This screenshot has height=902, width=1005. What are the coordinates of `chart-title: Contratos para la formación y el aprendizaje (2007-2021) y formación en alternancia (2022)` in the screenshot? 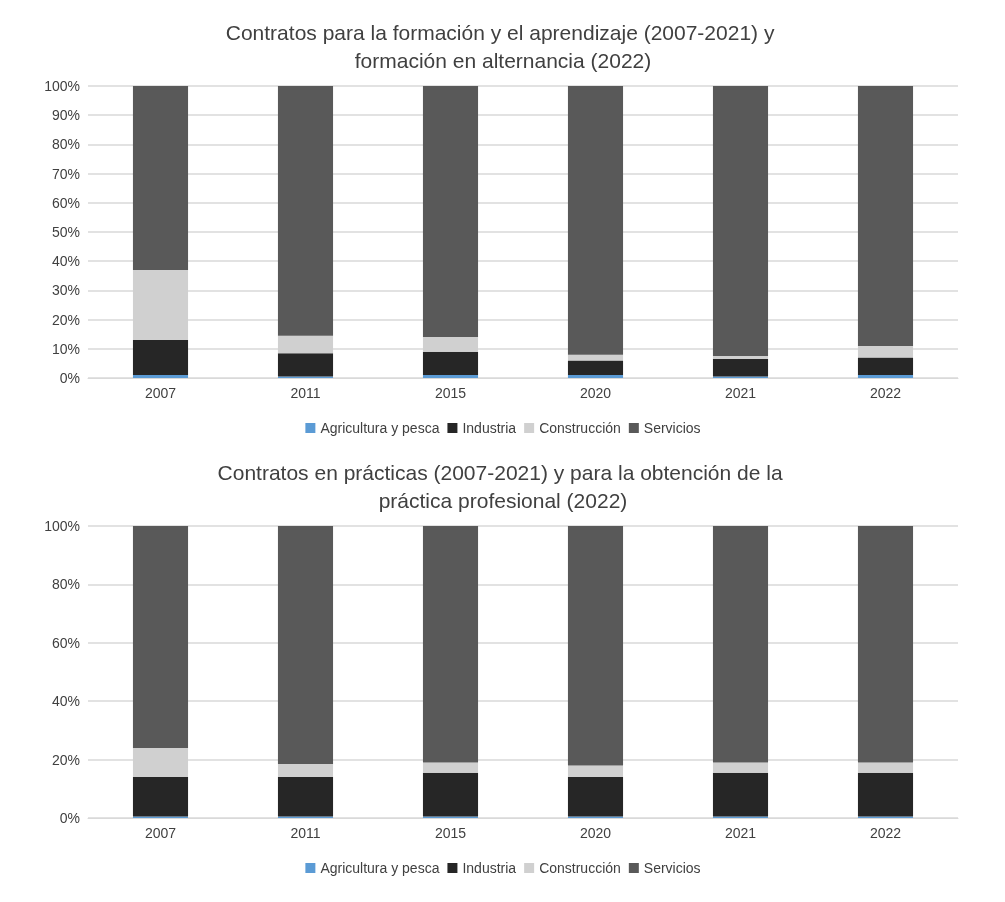 It's located at (503, 46).